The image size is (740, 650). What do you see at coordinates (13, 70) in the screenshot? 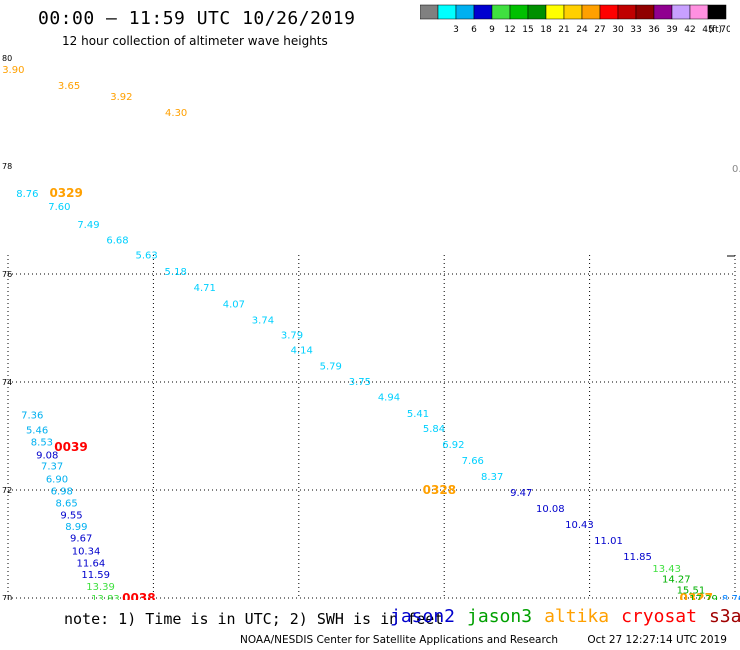
I see `data-point-label: 3.90` at bounding box center [13, 70].